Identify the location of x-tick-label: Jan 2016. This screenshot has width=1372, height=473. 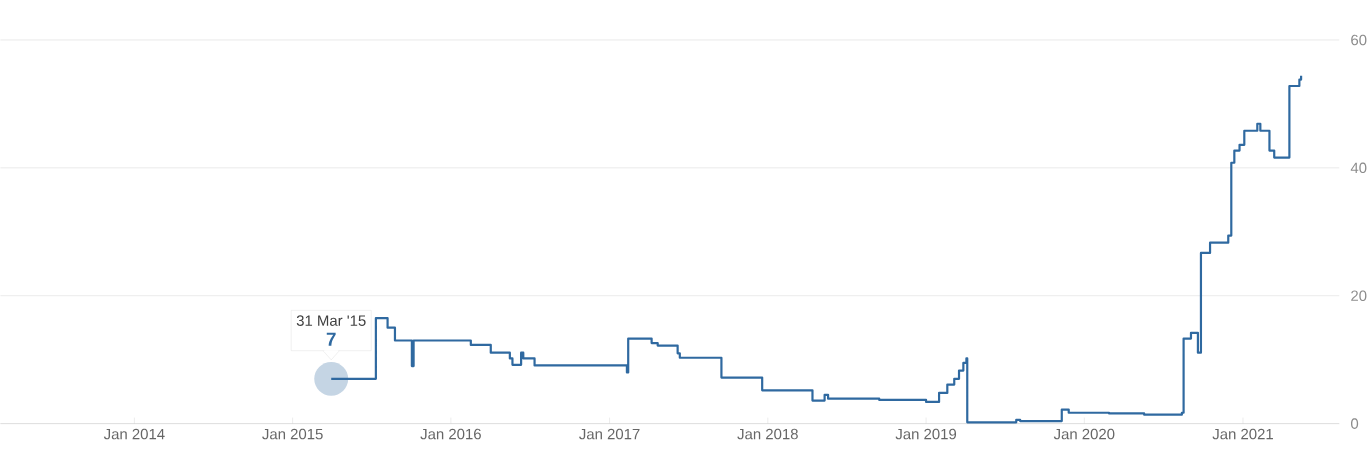
(450, 434).